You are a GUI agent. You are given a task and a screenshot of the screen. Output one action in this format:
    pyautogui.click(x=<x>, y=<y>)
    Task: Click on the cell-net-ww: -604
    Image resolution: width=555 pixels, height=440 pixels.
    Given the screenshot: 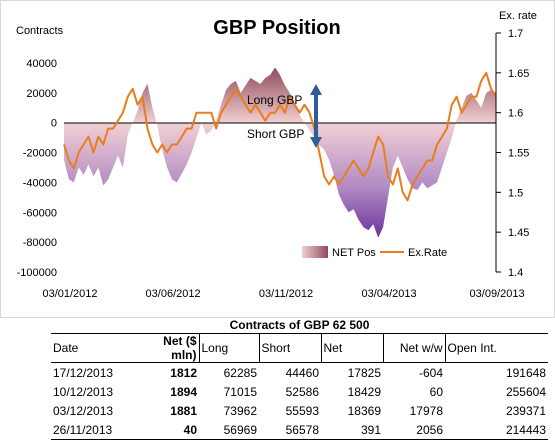 What is the action you would take?
    pyautogui.click(x=430, y=372)
    